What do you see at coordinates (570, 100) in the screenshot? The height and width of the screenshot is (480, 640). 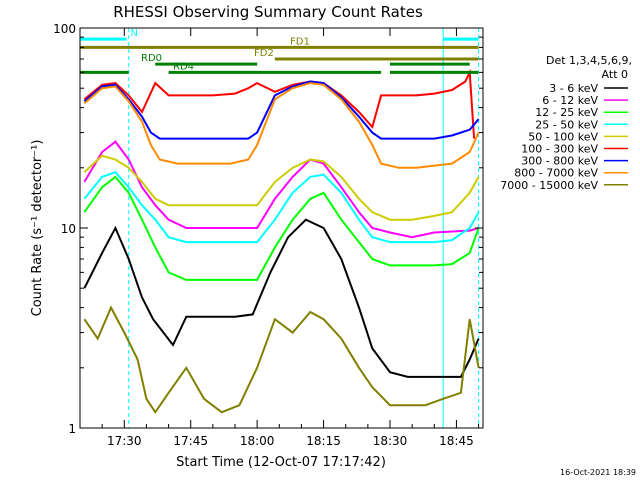 I see `legend-label-1: 6 - 12 keV` at bounding box center [570, 100].